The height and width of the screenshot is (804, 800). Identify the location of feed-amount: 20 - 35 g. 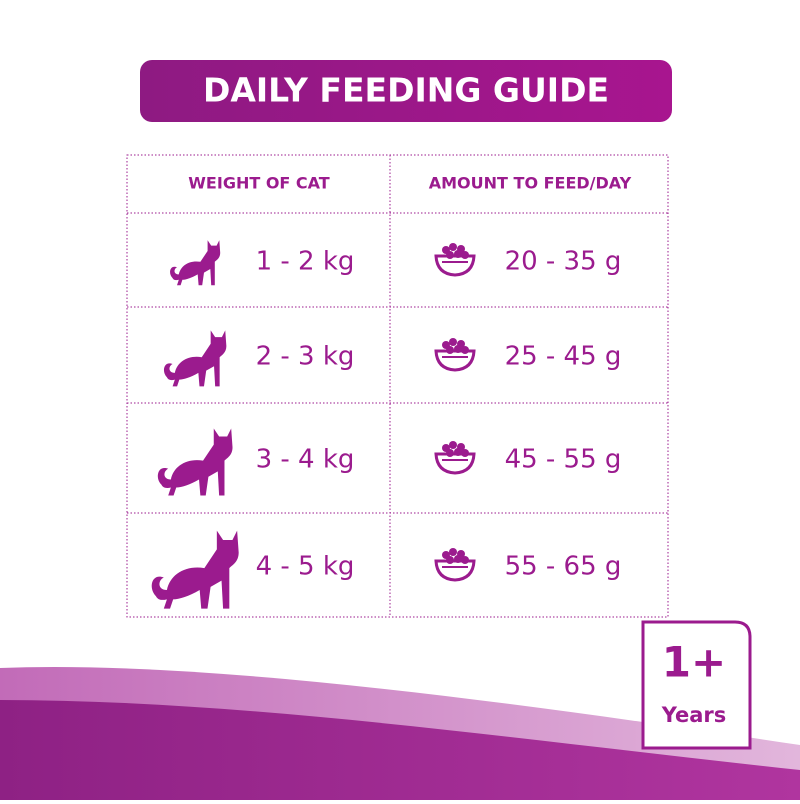
(563, 262).